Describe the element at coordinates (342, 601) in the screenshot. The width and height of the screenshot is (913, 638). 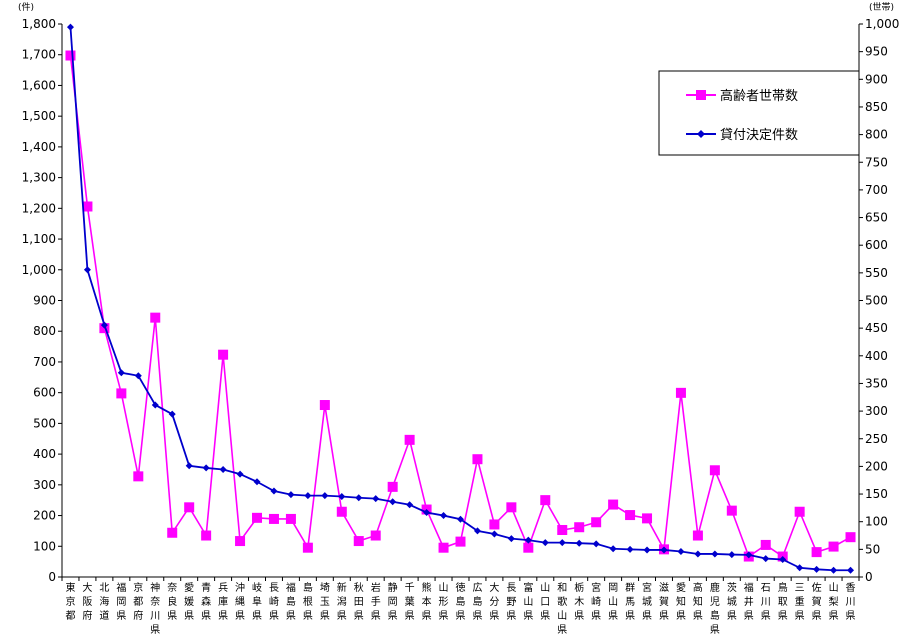
I see `category-label-char: 潟` at that location.